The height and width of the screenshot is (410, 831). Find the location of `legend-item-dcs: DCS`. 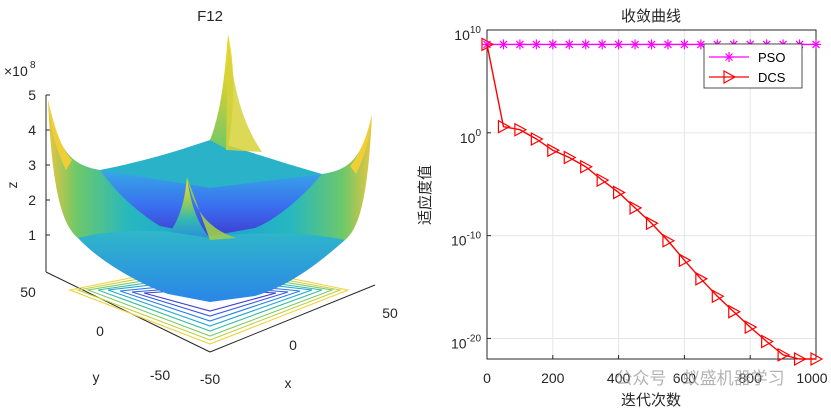

legend-item-dcs: DCS is located at coordinates (747, 77).